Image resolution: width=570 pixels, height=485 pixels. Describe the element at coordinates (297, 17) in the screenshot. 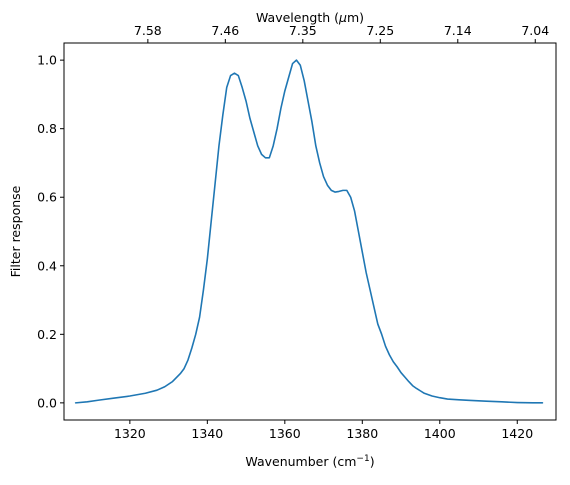

I see `top-axis-title-prefix: Wavelength (` at that location.